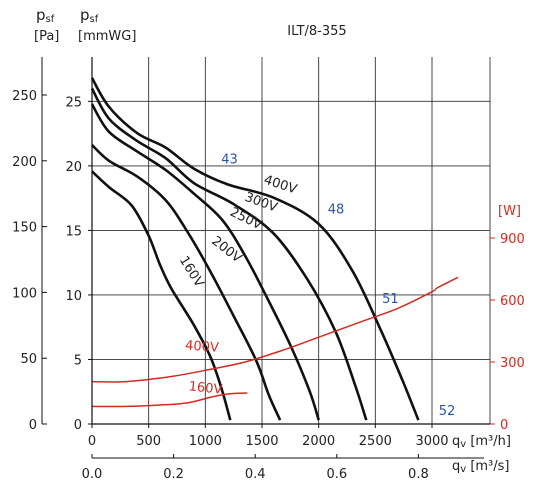 This screenshot has width=536, height=487. Describe the element at coordinates (73, 167) in the screenshot. I see `mmwg-tick-label: 20` at that location.